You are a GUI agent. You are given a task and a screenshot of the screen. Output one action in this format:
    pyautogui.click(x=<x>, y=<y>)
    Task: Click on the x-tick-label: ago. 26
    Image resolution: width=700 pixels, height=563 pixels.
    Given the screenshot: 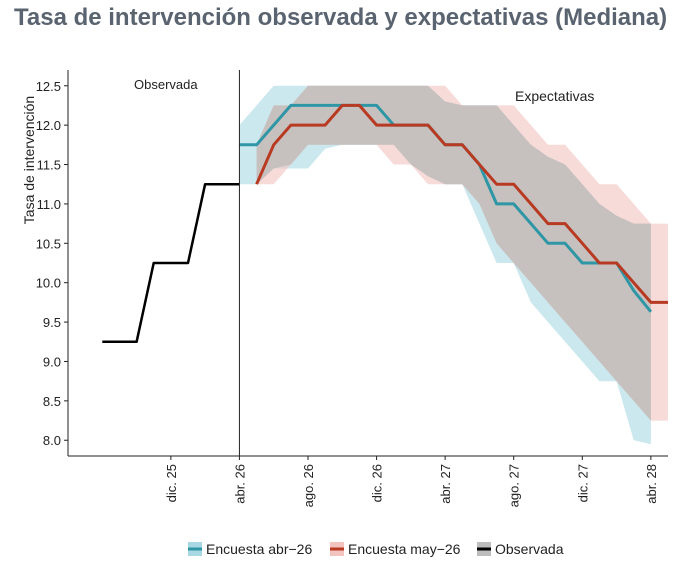 What is the action you would take?
    pyautogui.click(x=308, y=485)
    